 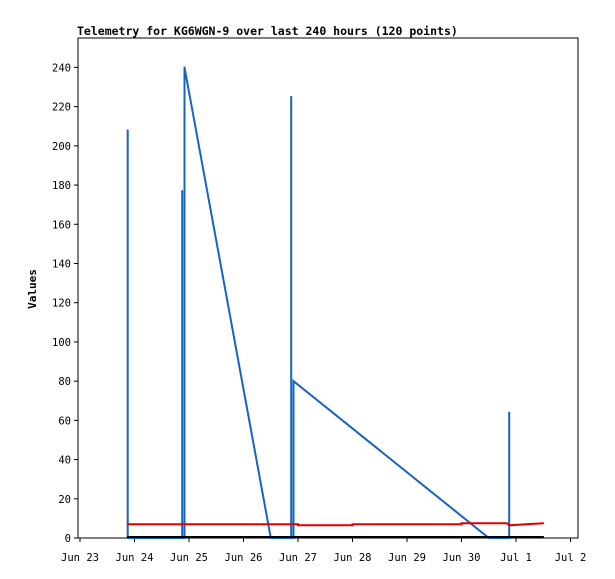 I want to click on y-axis: 0 20 40 60 80 100 120 140 160 180 200 220 240, so click(x=65, y=303).